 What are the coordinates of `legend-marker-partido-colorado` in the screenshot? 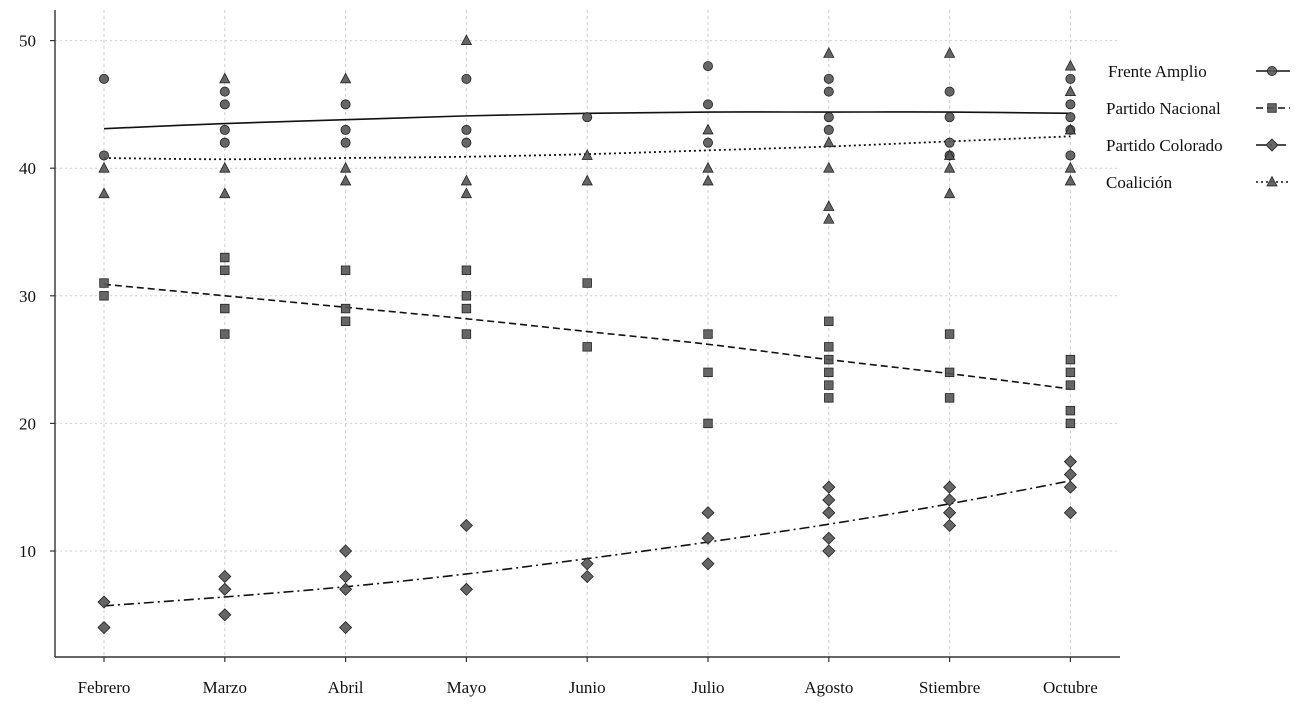 It's located at (1272, 145).